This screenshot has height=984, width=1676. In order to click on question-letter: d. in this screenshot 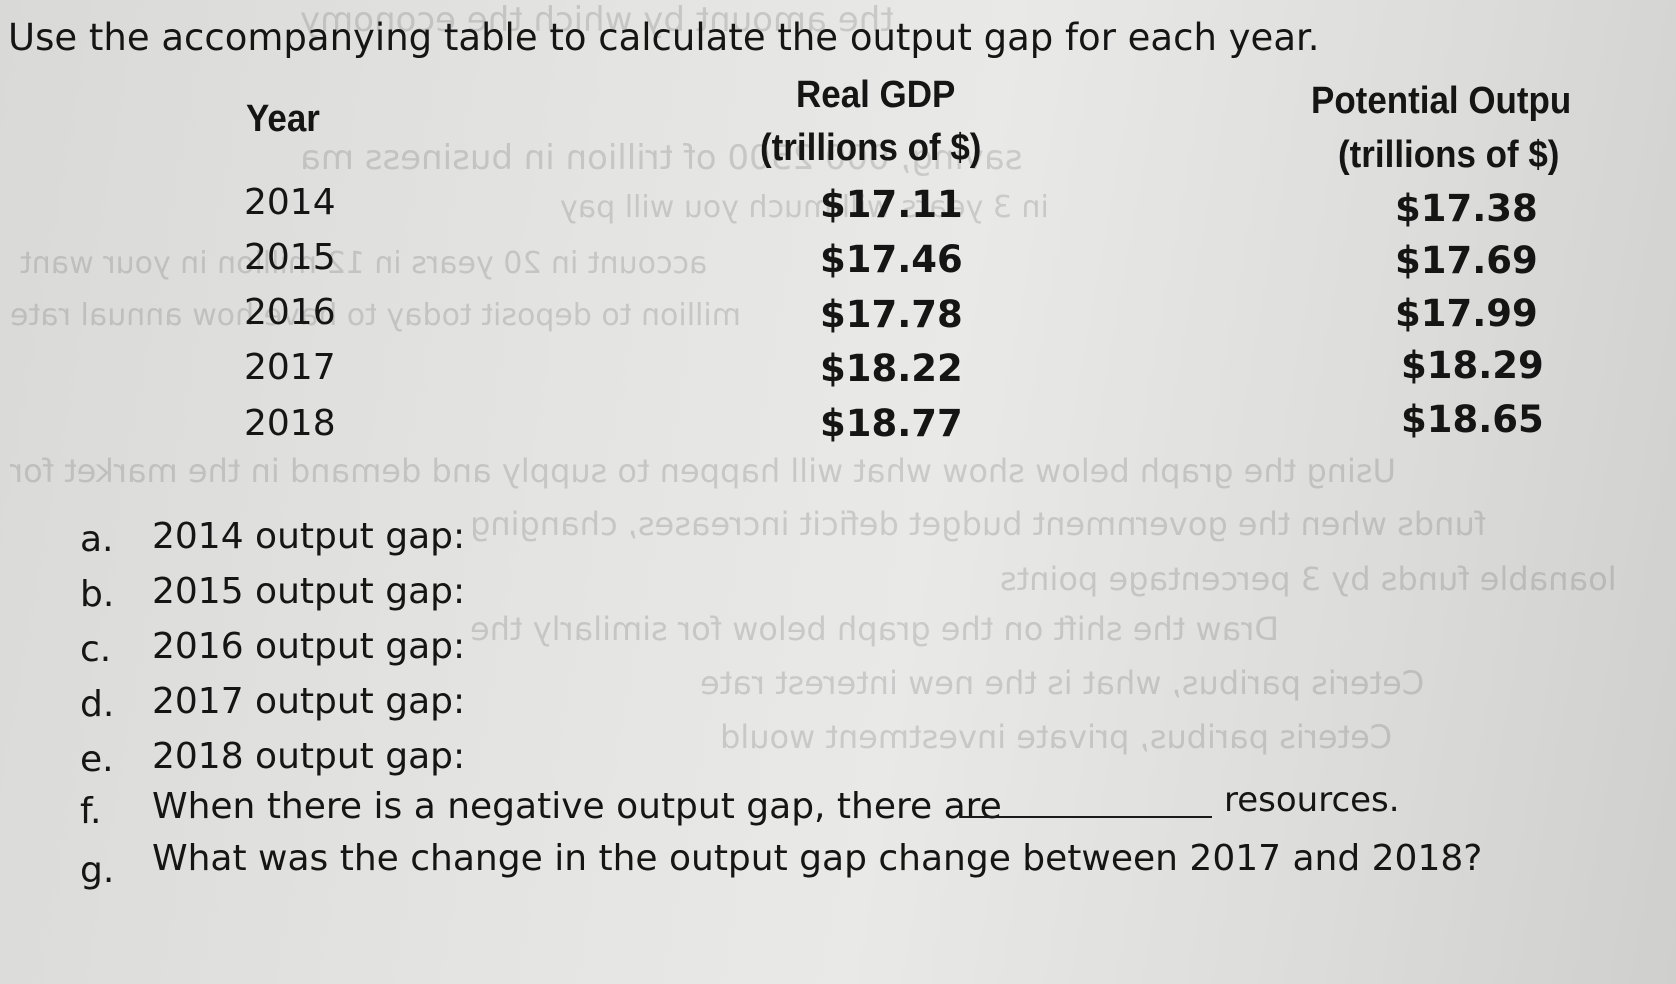, I will do `click(97, 704)`.